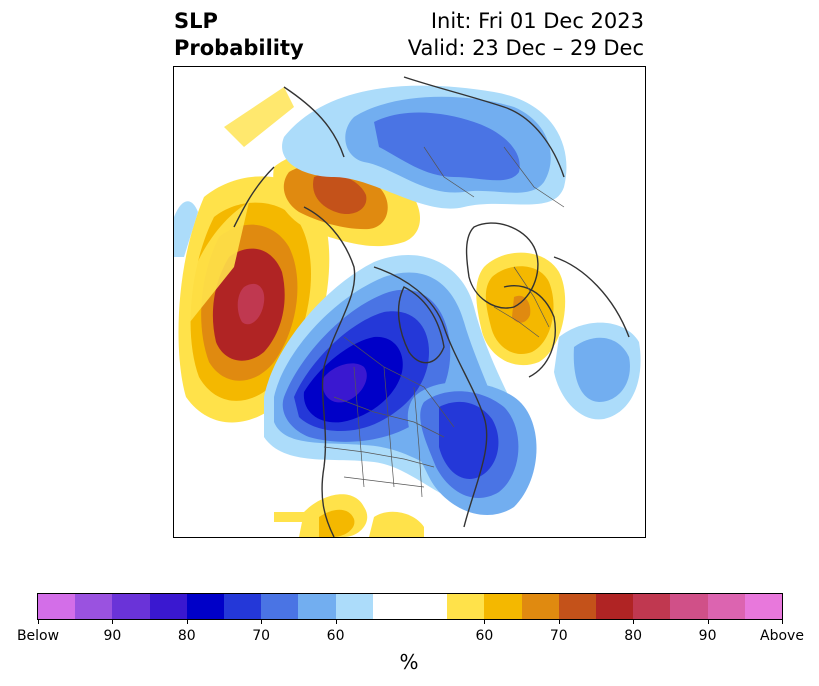  Describe the element at coordinates (782, 636) in the screenshot. I see `colorbar-tick-label: Above` at that location.